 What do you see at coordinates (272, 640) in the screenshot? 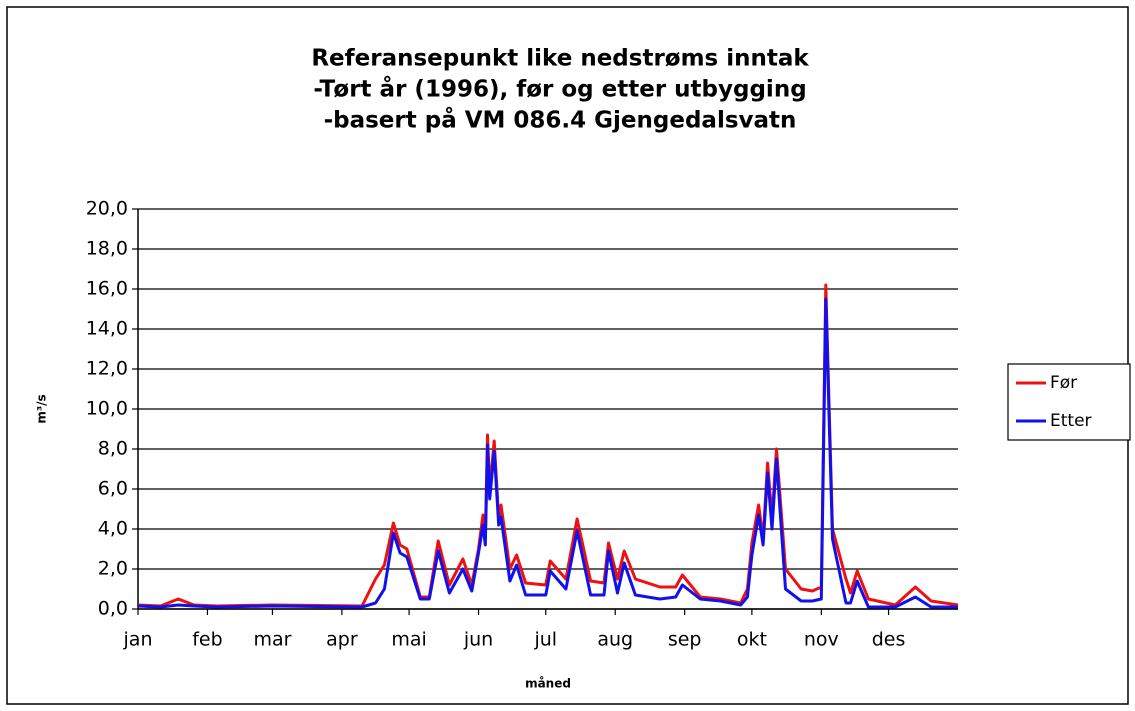
I see `x-tick-label: mar` at bounding box center [272, 640].